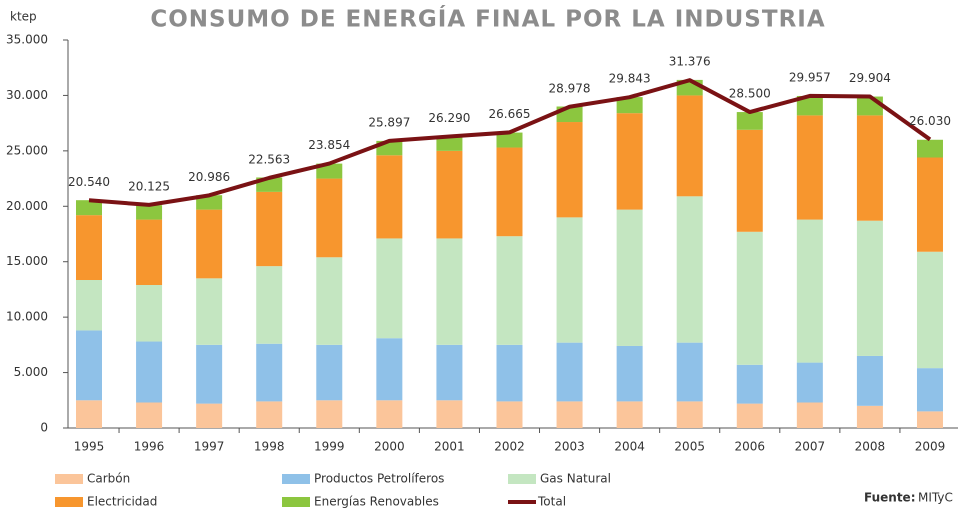  What do you see at coordinates (108, 479) in the screenshot?
I see `legend-label: Carbón` at bounding box center [108, 479].